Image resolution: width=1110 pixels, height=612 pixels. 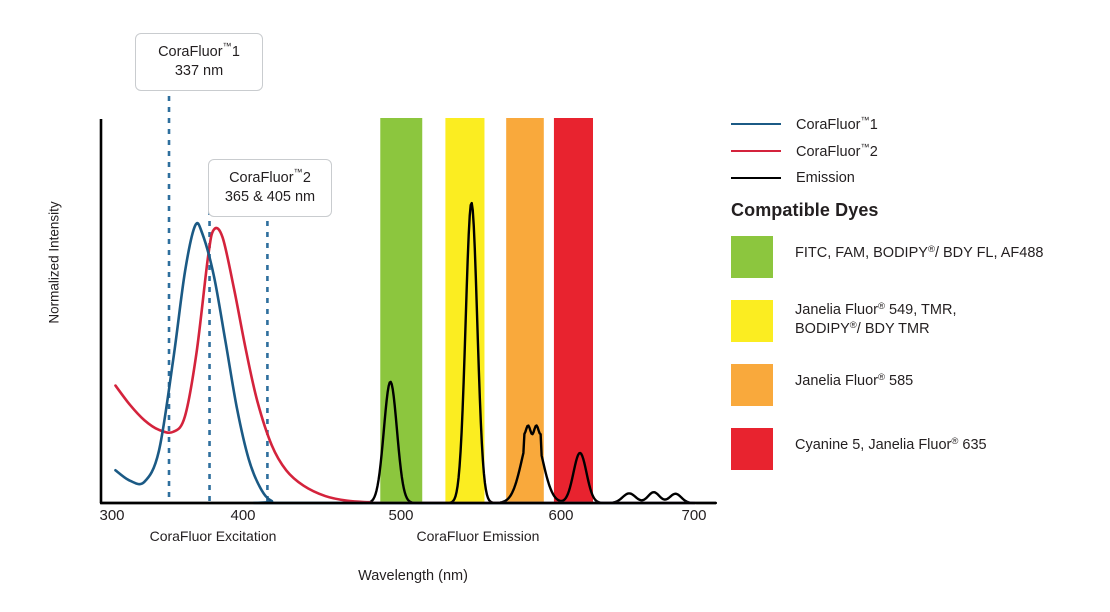 What do you see at coordinates (805, 210) in the screenshot?
I see `compatible-dyes-title: Compatible Dyes` at bounding box center [805, 210].